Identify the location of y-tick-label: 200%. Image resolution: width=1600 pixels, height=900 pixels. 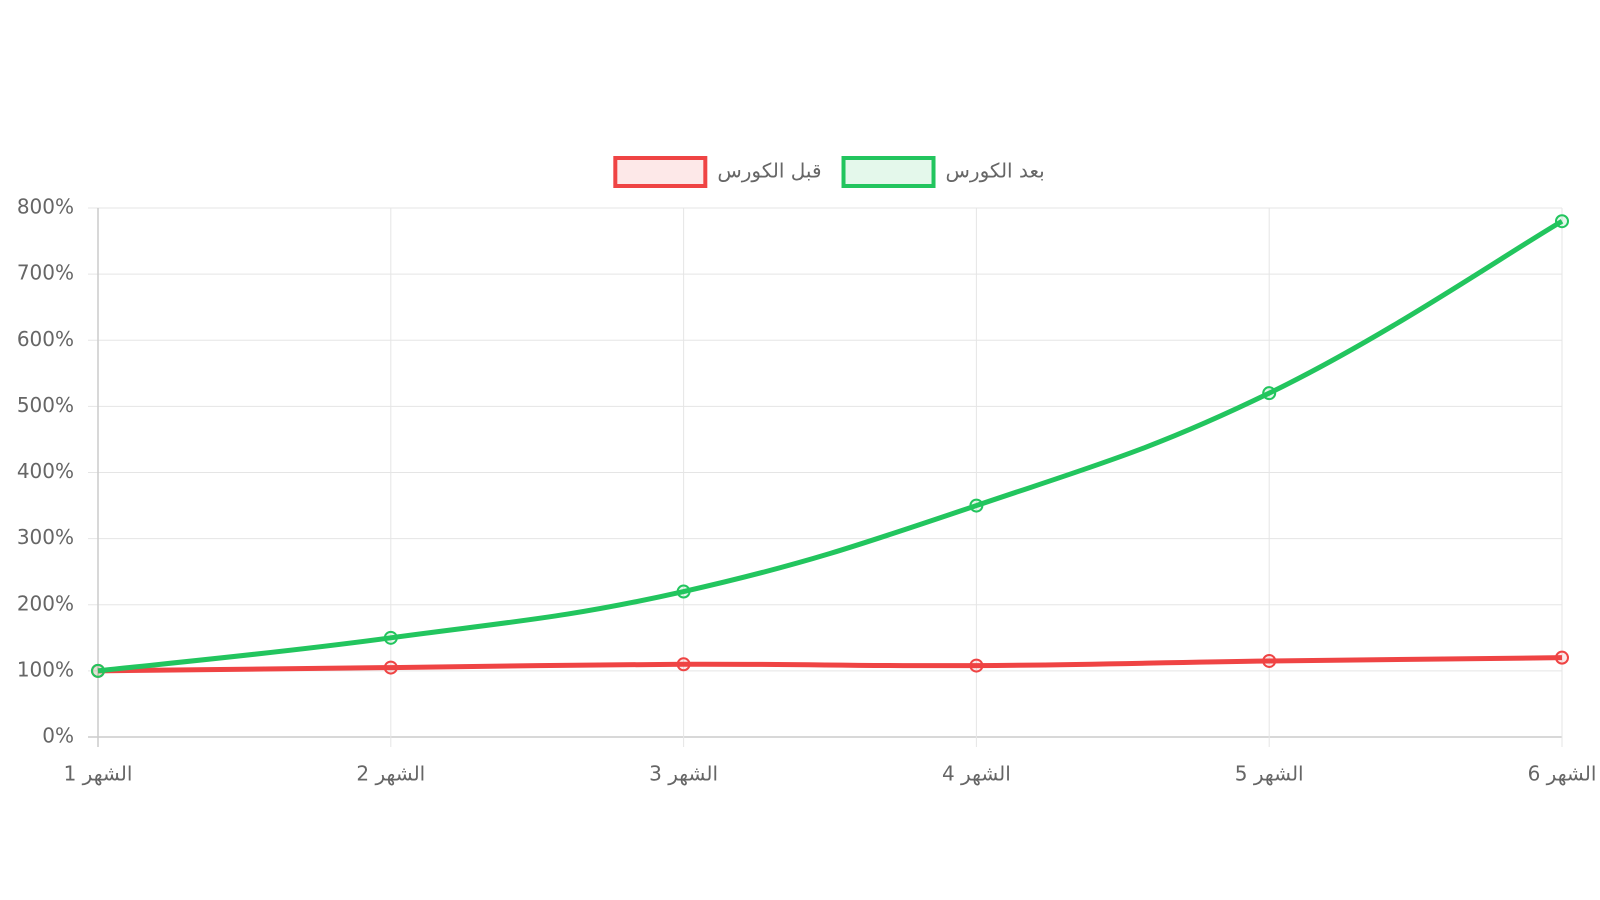
(45, 603).